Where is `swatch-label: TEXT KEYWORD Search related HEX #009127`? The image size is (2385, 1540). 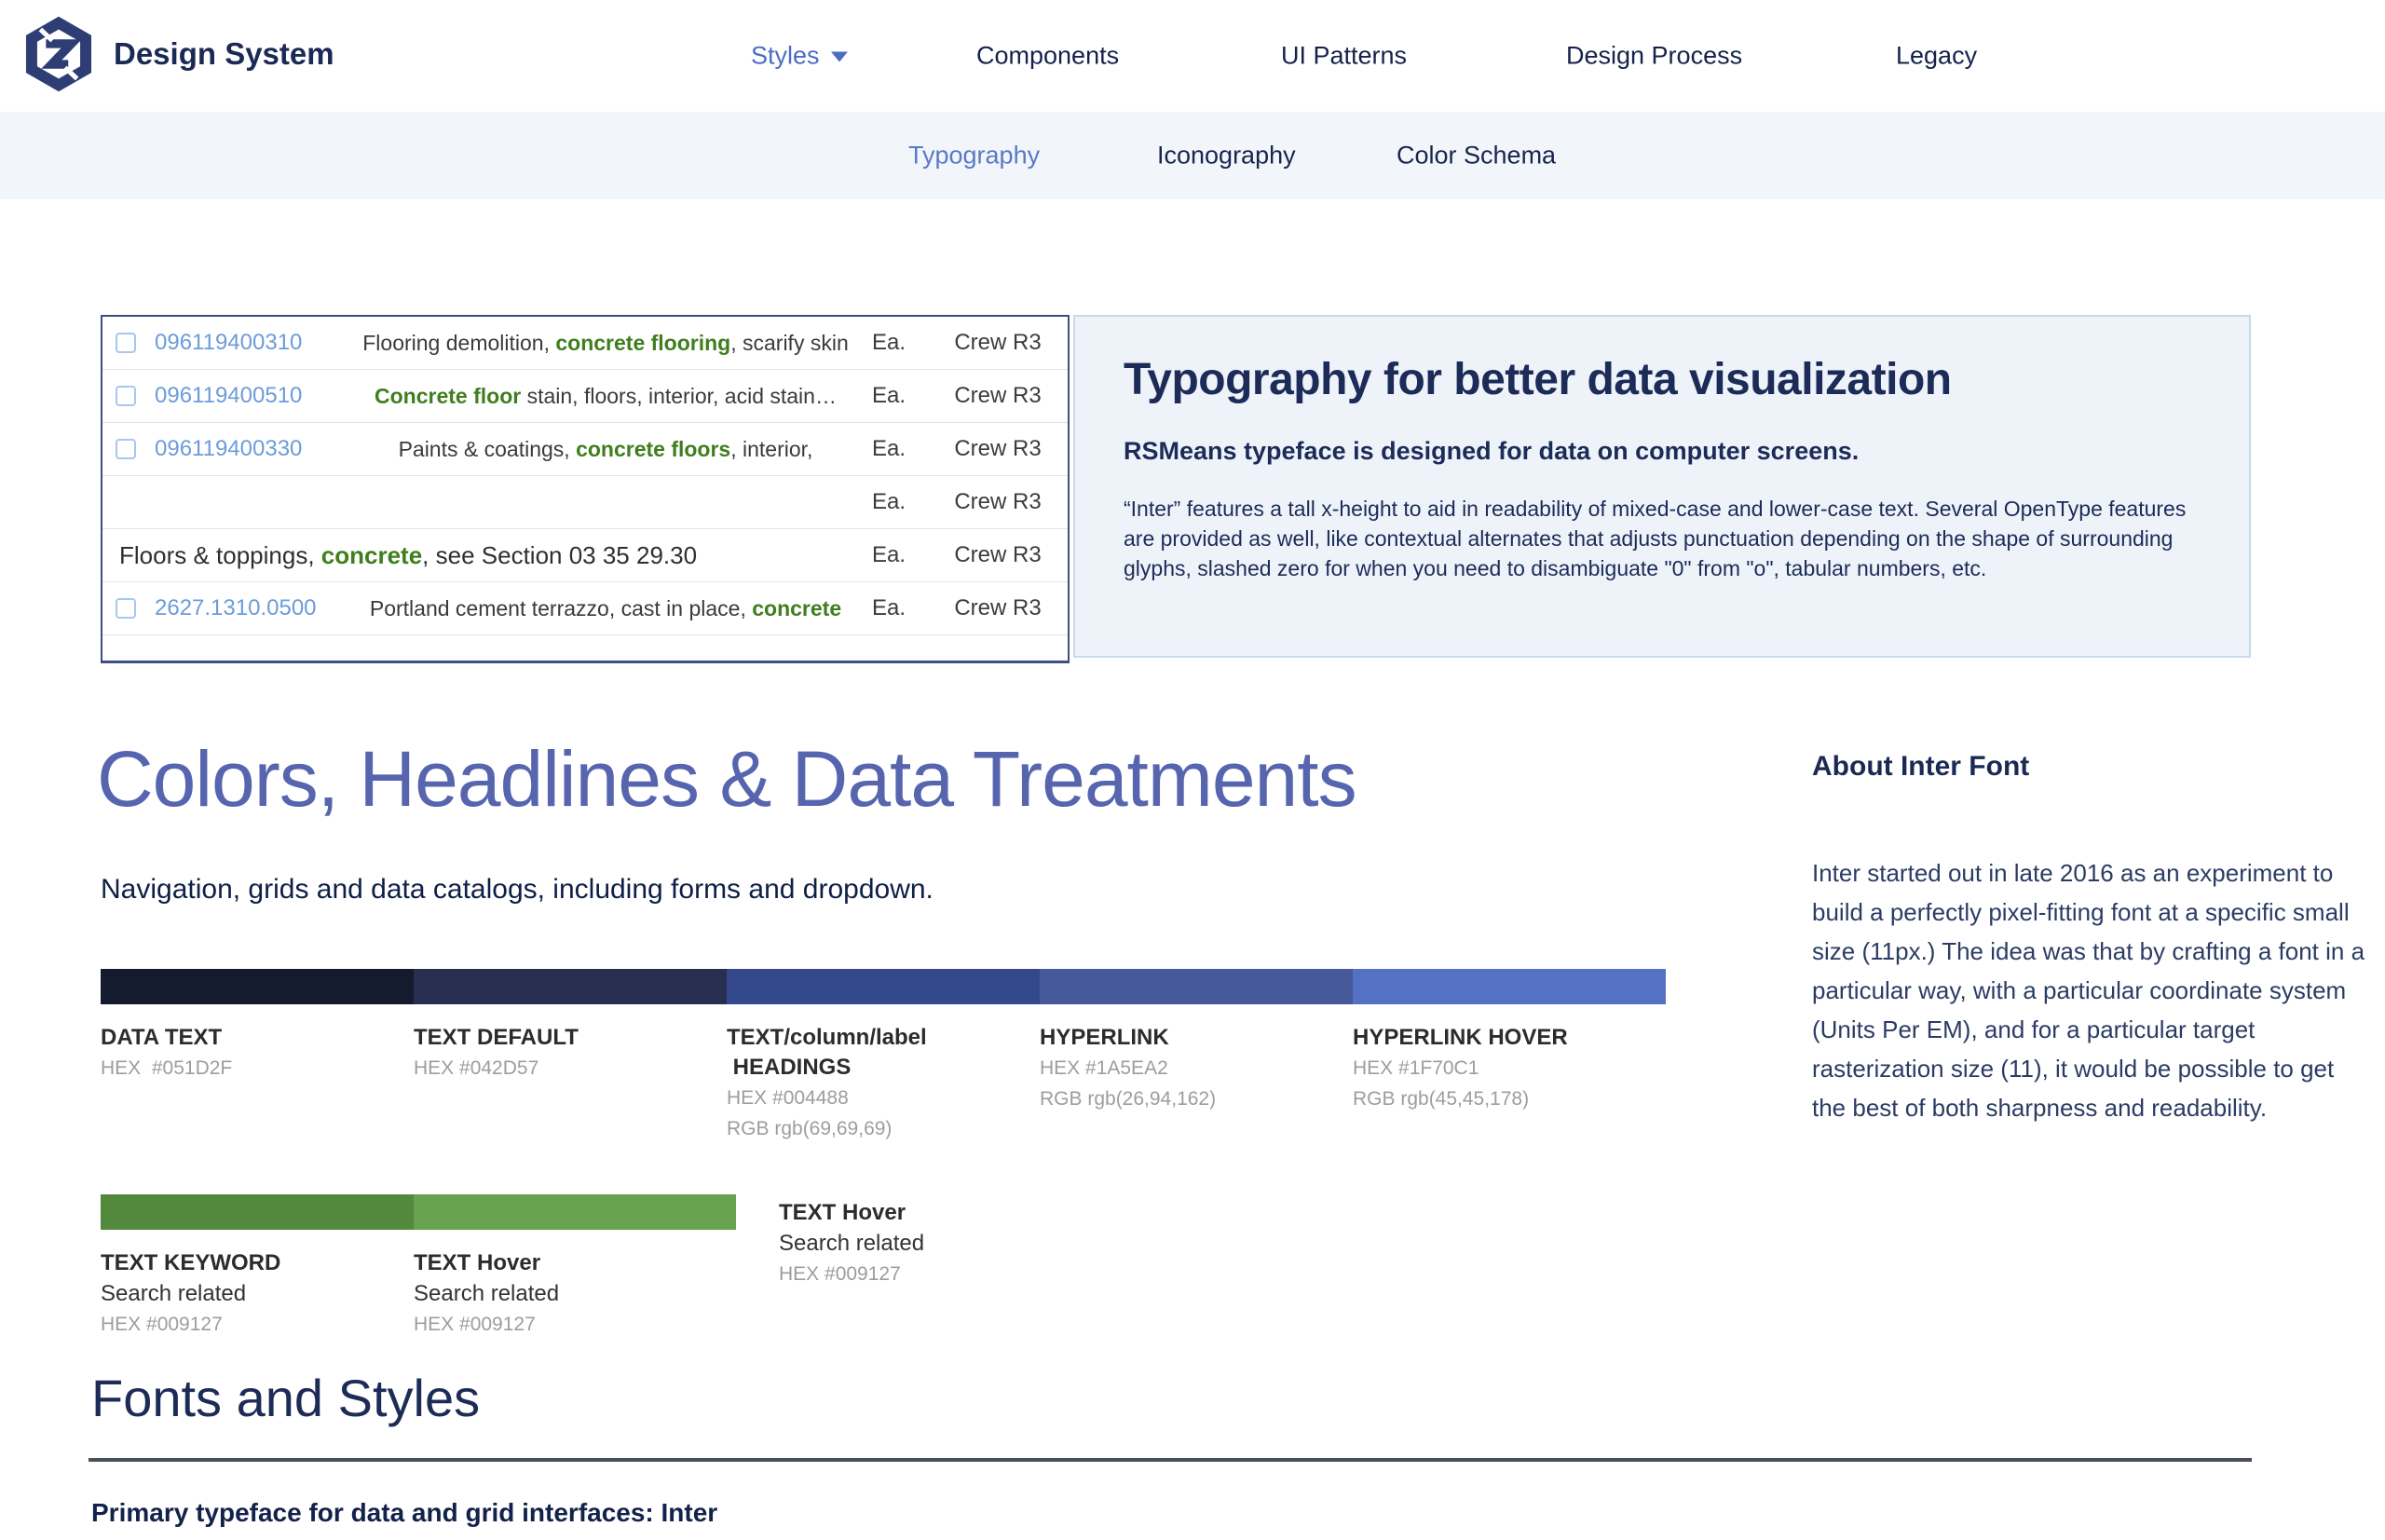
swatch-label: TEXT KEYWORD Search related HEX #009127 is located at coordinates (191, 1292).